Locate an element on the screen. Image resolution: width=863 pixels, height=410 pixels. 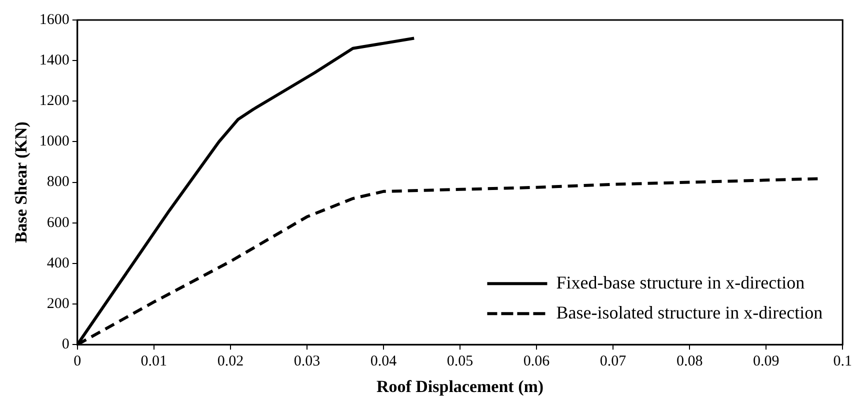
legend-label: Fixed-base structure in x-direction is located at coordinates (680, 282).